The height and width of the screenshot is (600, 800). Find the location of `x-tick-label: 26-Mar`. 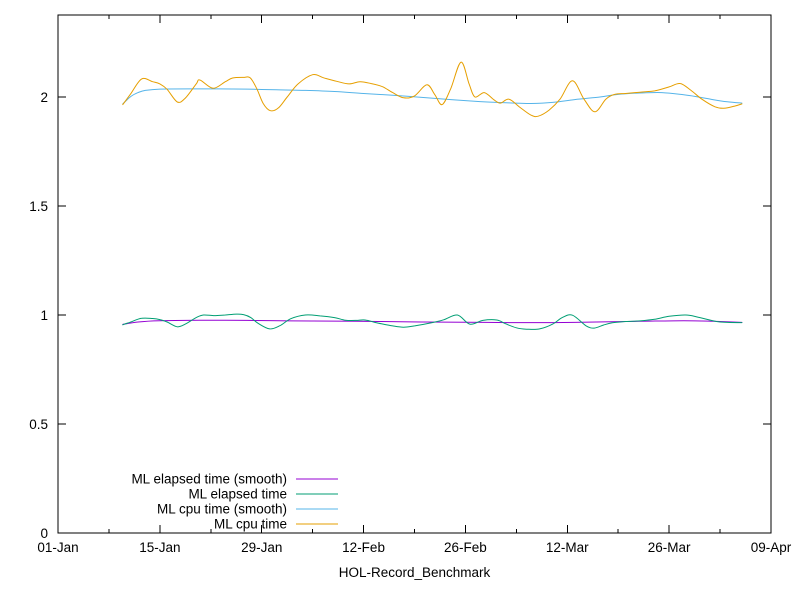

x-tick-label: 26-Mar is located at coordinates (669, 547).